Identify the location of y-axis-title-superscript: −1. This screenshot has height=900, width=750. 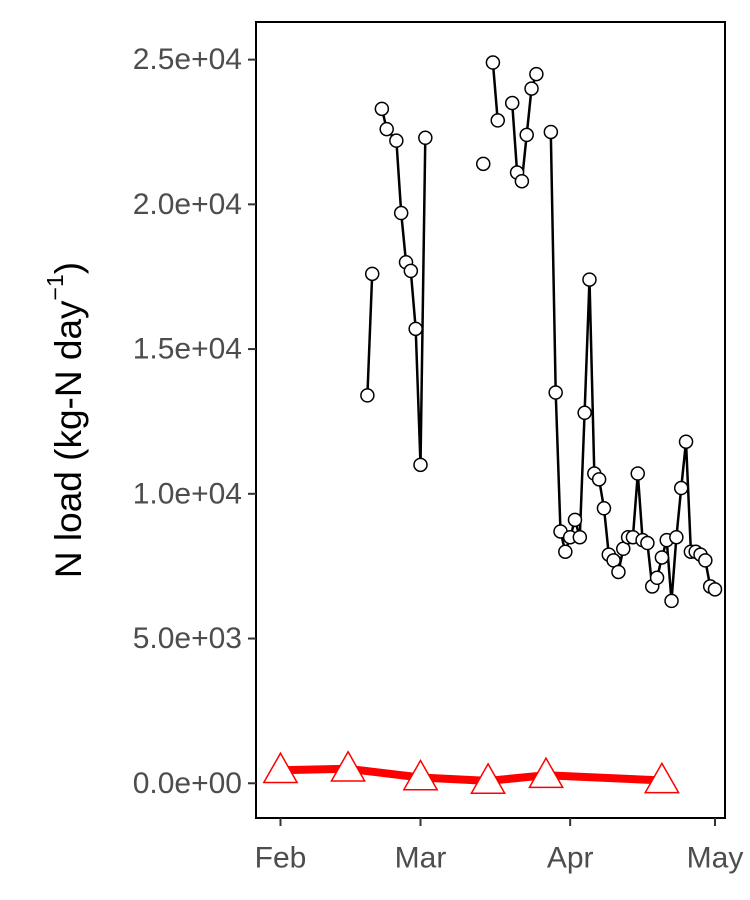
(55, 287).